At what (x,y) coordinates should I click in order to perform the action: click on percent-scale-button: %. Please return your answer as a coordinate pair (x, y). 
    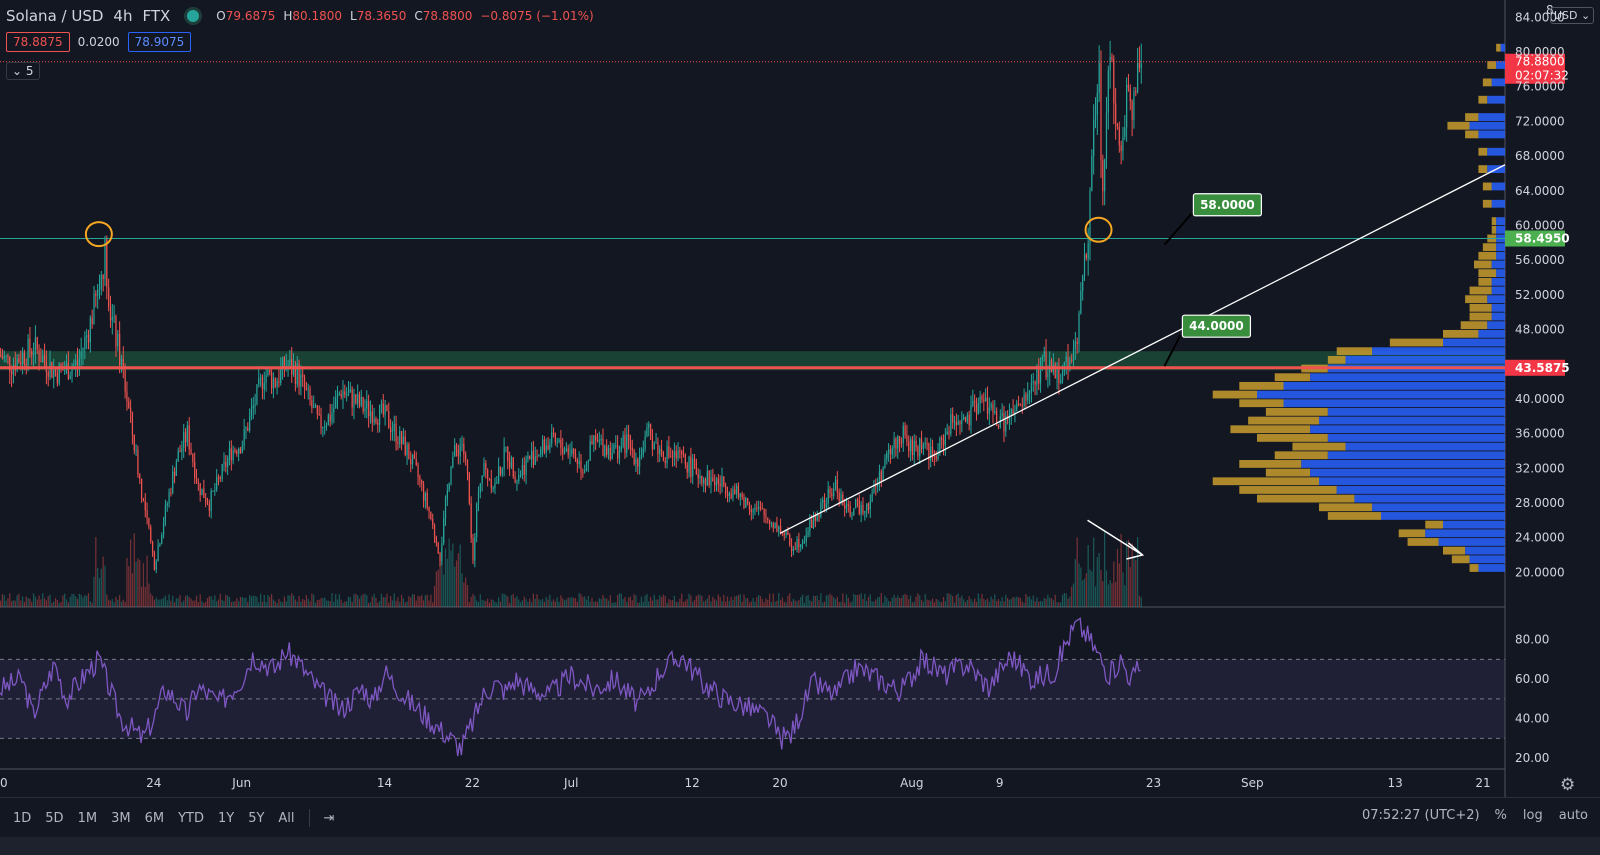
    Looking at the image, I should click on (1500, 815).